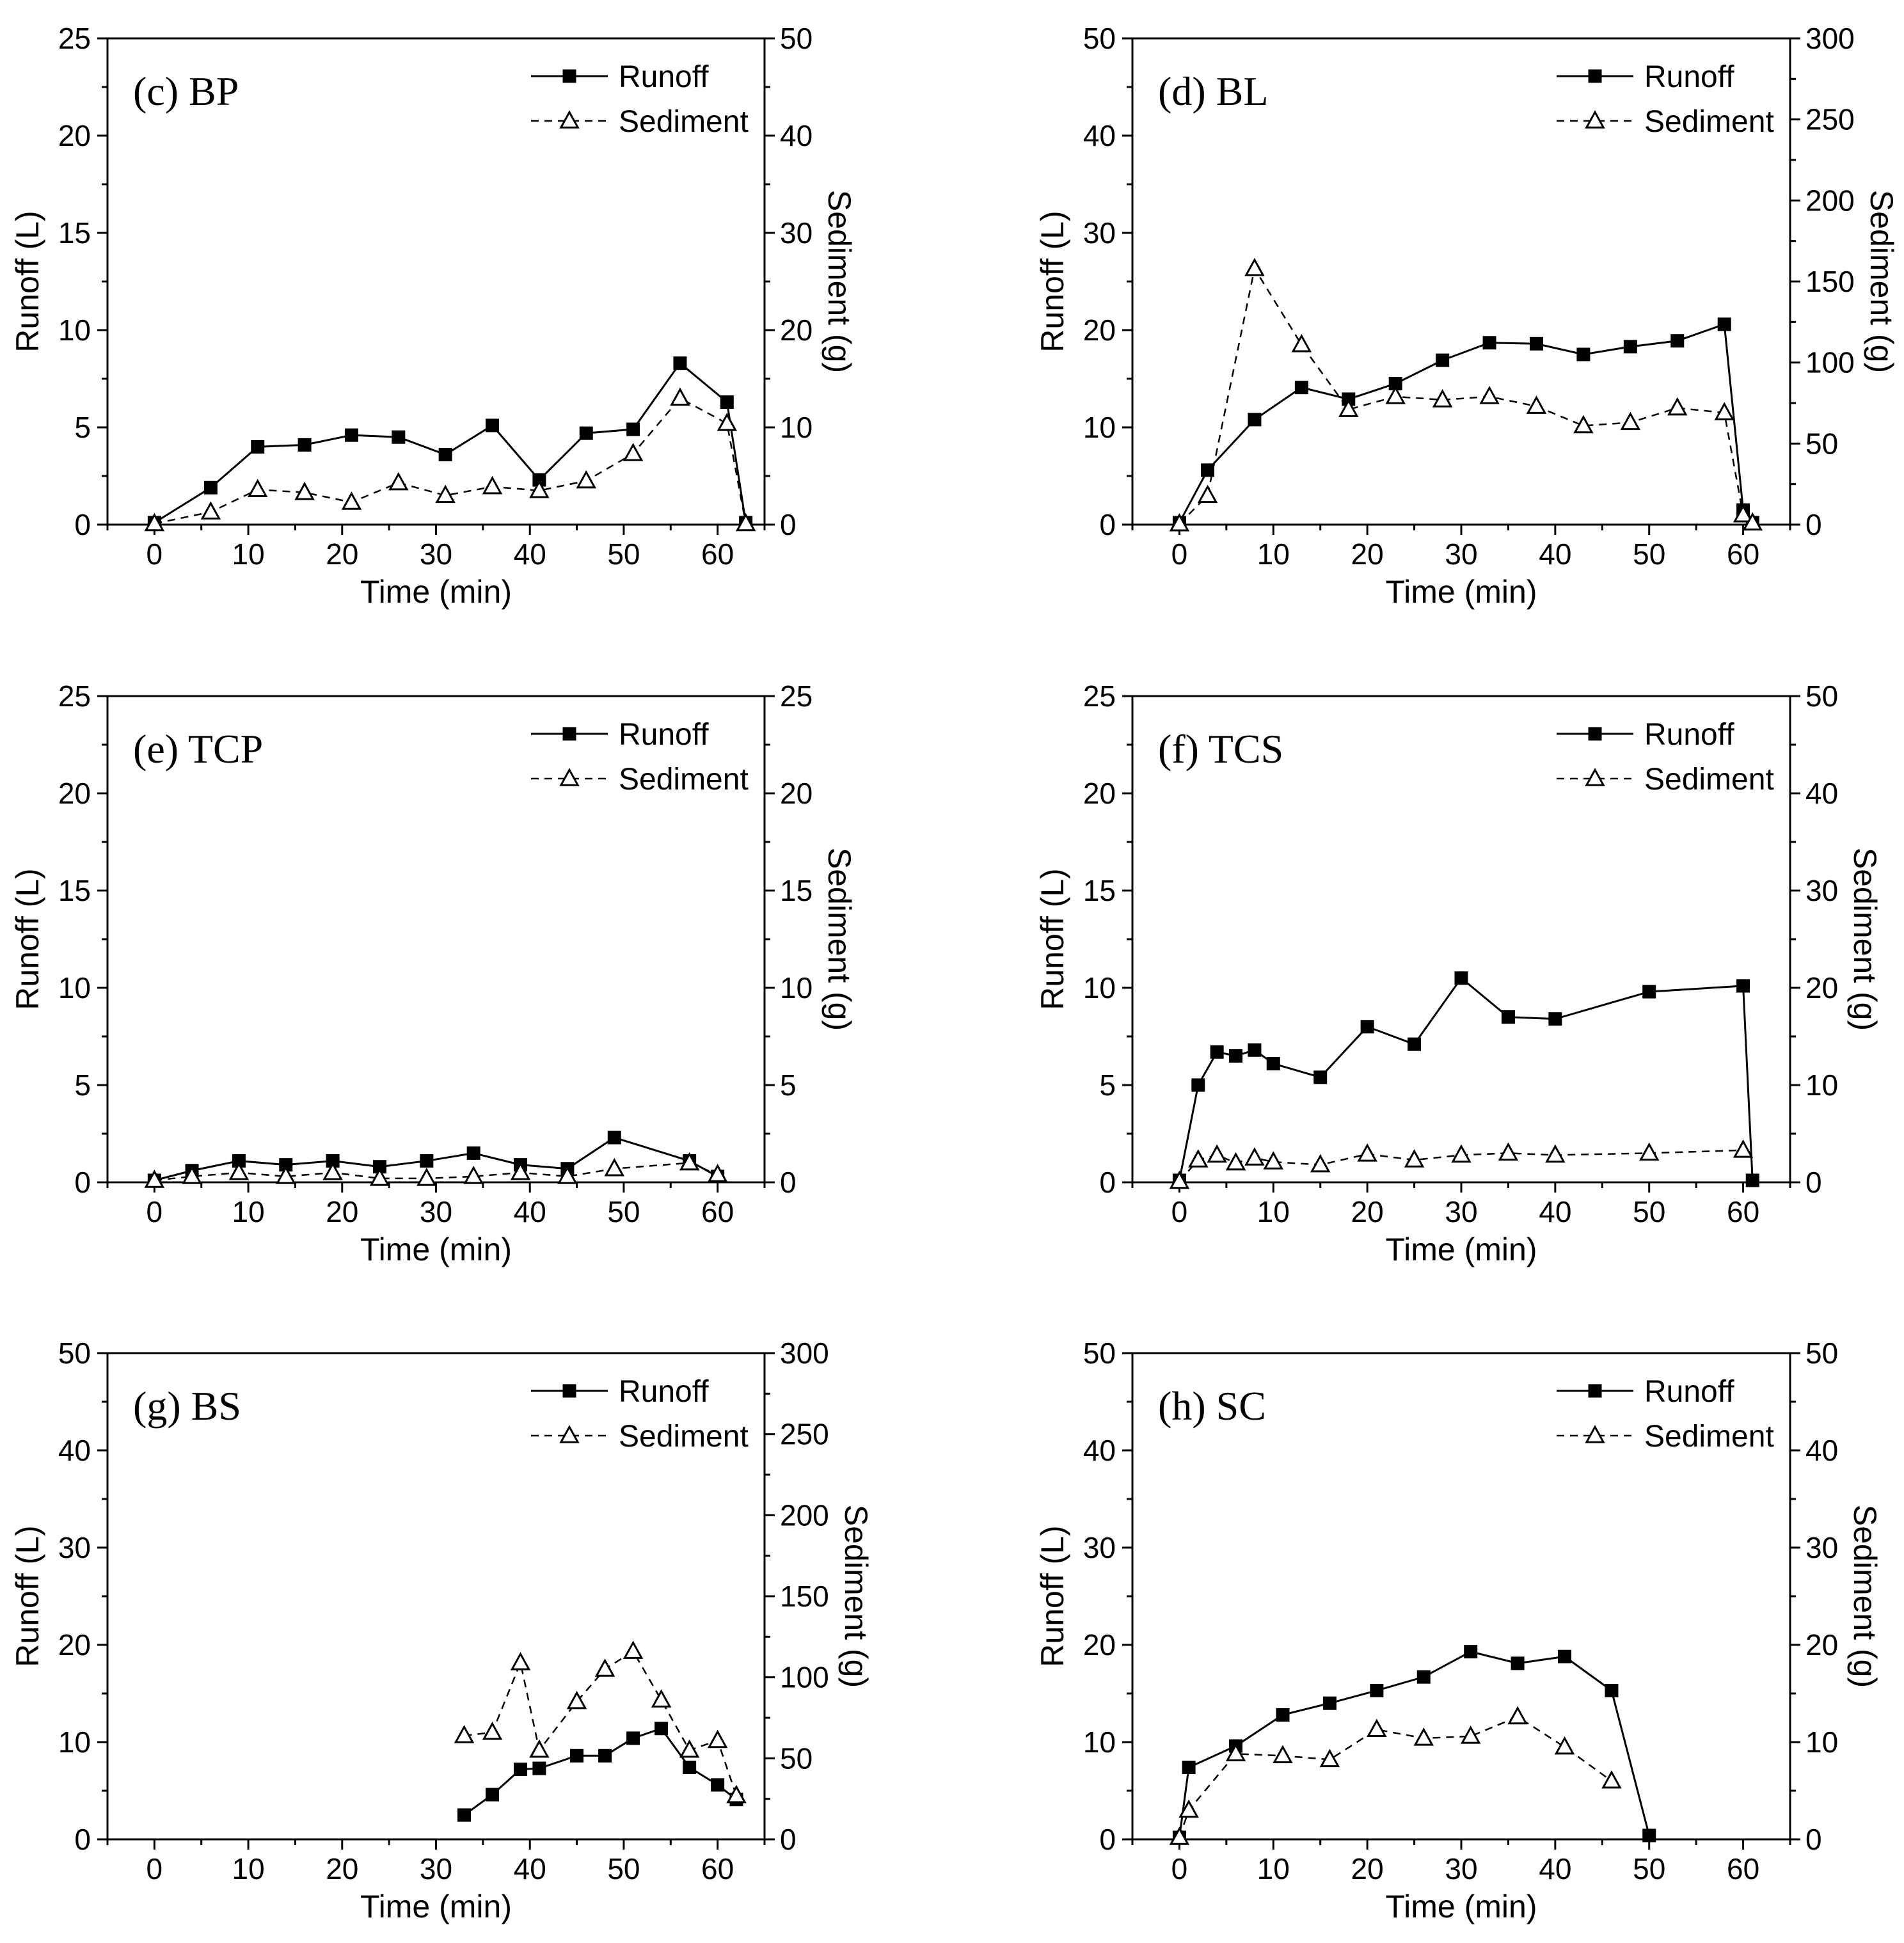 Image resolution: width=1904 pixels, height=1943 pixels. What do you see at coordinates (1821, 890) in the screenshot?
I see `y2-tick-label: 30` at bounding box center [1821, 890].